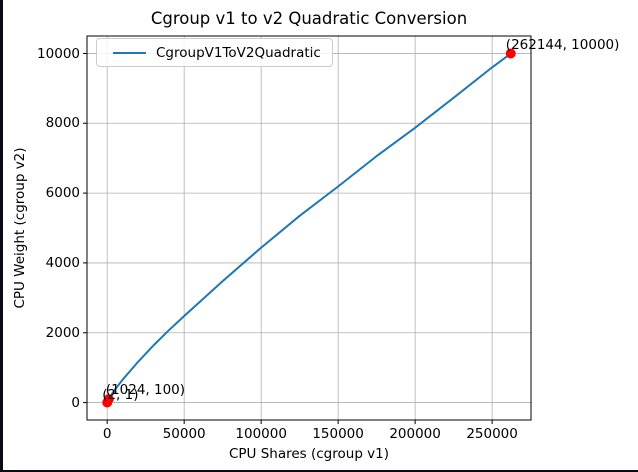 The height and width of the screenshot is (472, 638). What do you see at coordinates (309, 454) in the screenshot?
I see `x-axis-label: CPU Shares (cgroup v1)` at bounding box center [309, 454].